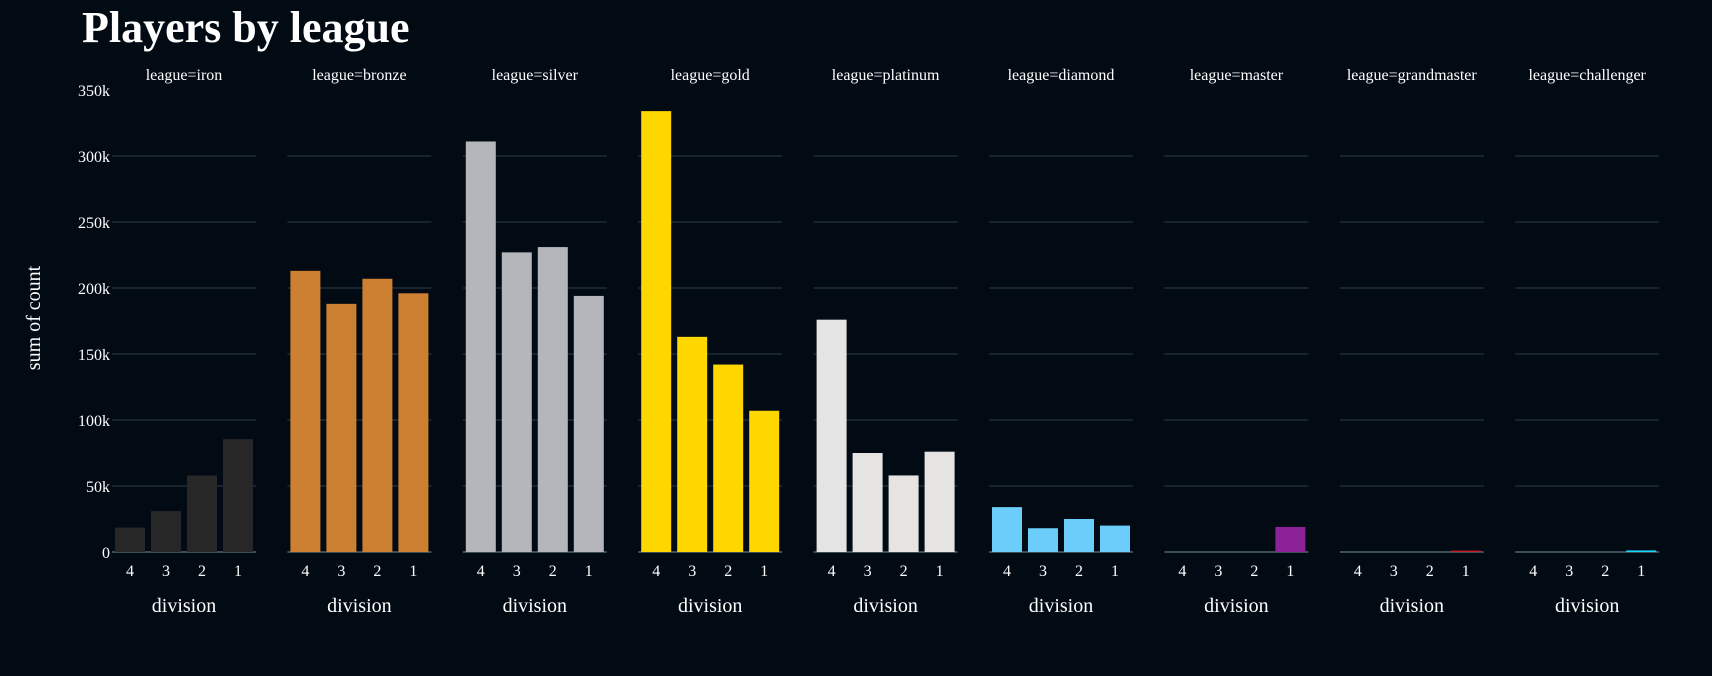  Describe the element at coordinates (535, 75) in the screenshot. I see `facet-label: league=silver` at that location.